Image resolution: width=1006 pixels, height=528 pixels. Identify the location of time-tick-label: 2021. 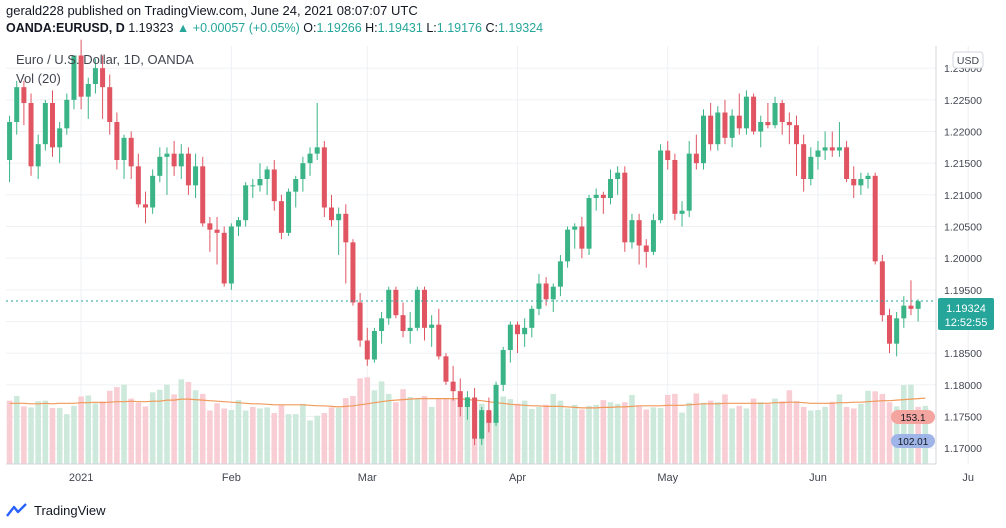
(81, 478).